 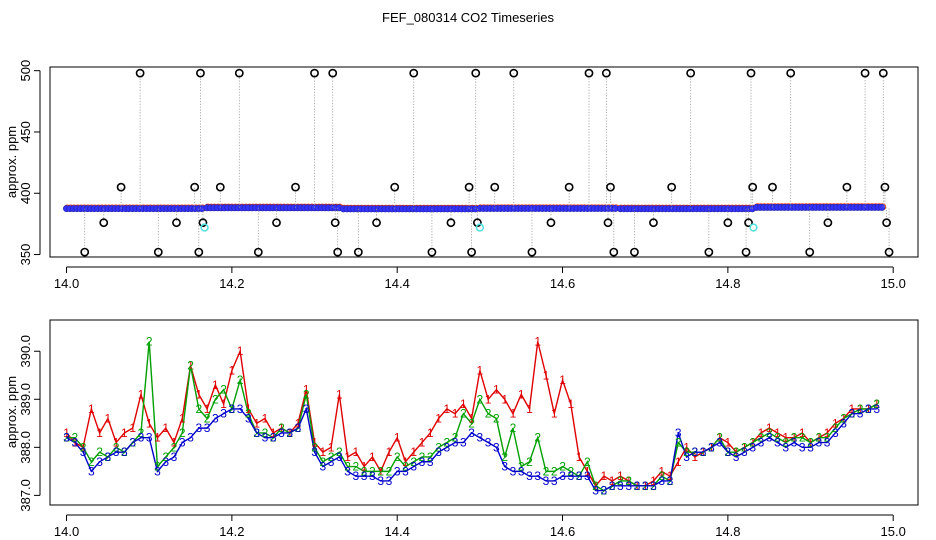 I want to click on bottom-x-tick-label: 14.6, so click(x=562, y=531).